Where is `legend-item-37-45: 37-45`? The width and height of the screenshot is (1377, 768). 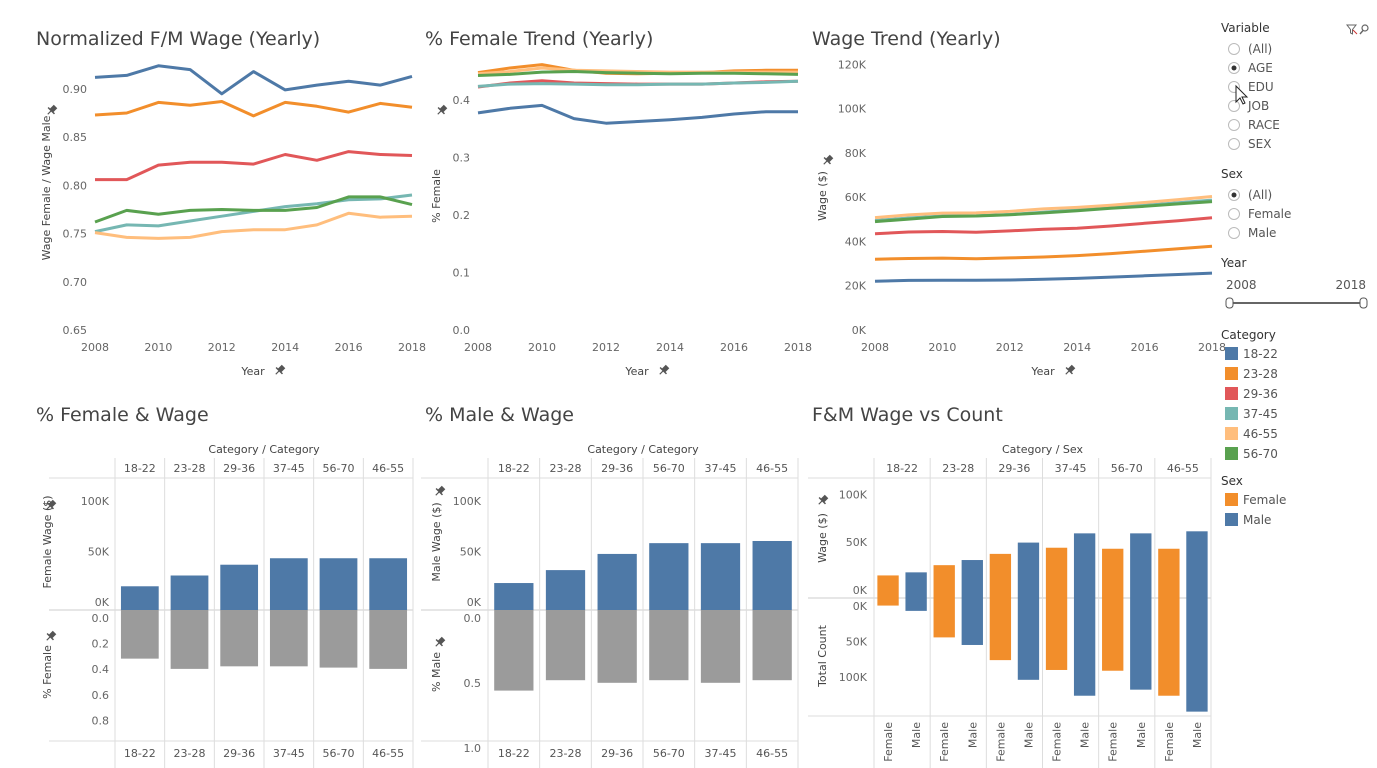 legend-item-37-45: 37-45 is located at coordinates (1251, 414).